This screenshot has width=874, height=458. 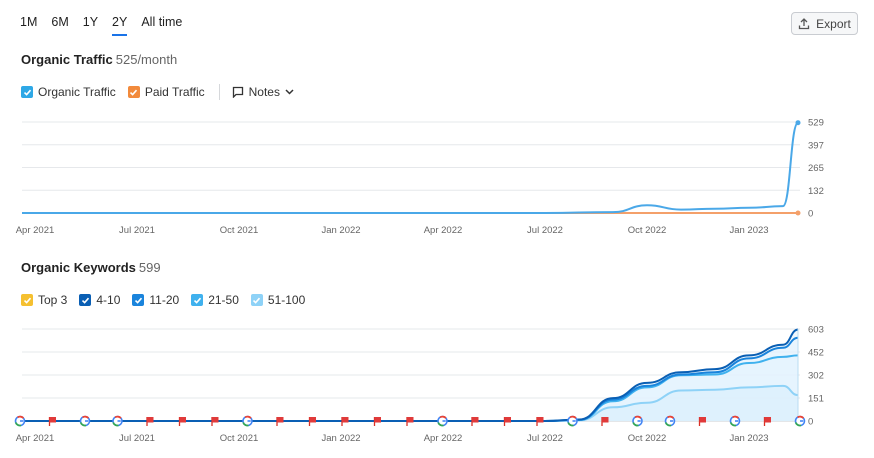 What do you see at coordinates (108, 300) in the screenshot?
I see `legend-label: 4-10` at bounding box center [108, 300].